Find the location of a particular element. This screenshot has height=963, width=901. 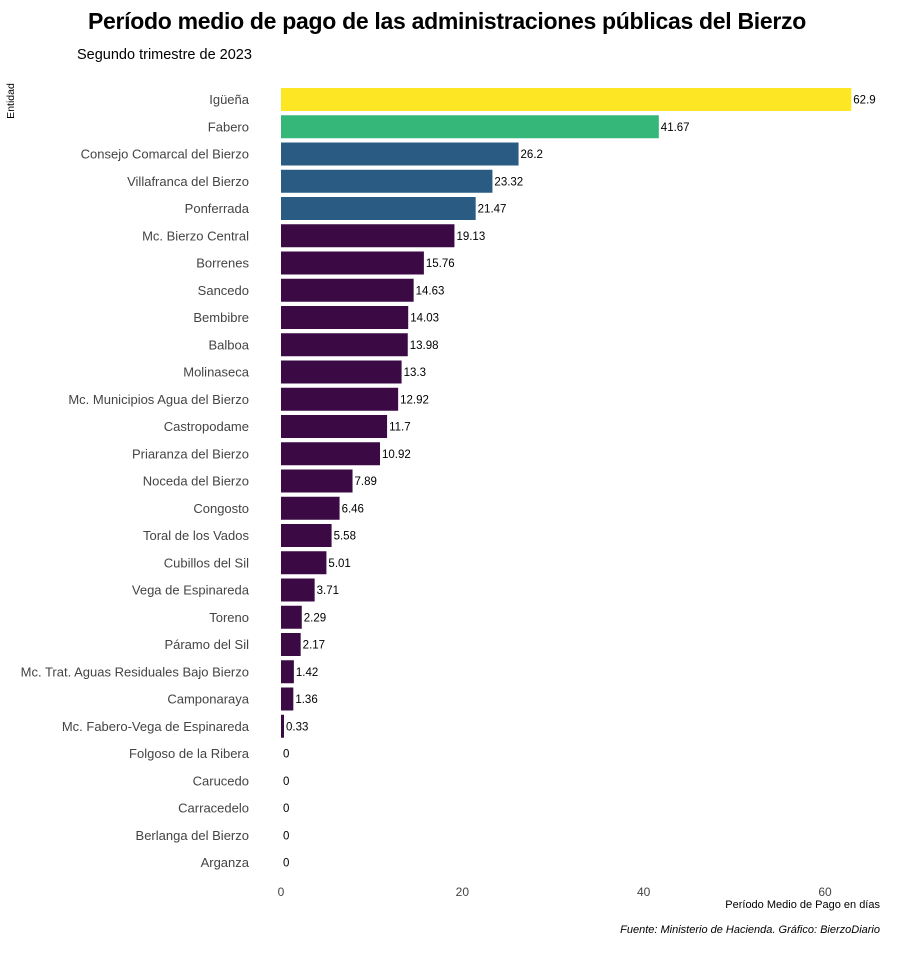

data-label: 12.92 is located at coordinates (414, 400).